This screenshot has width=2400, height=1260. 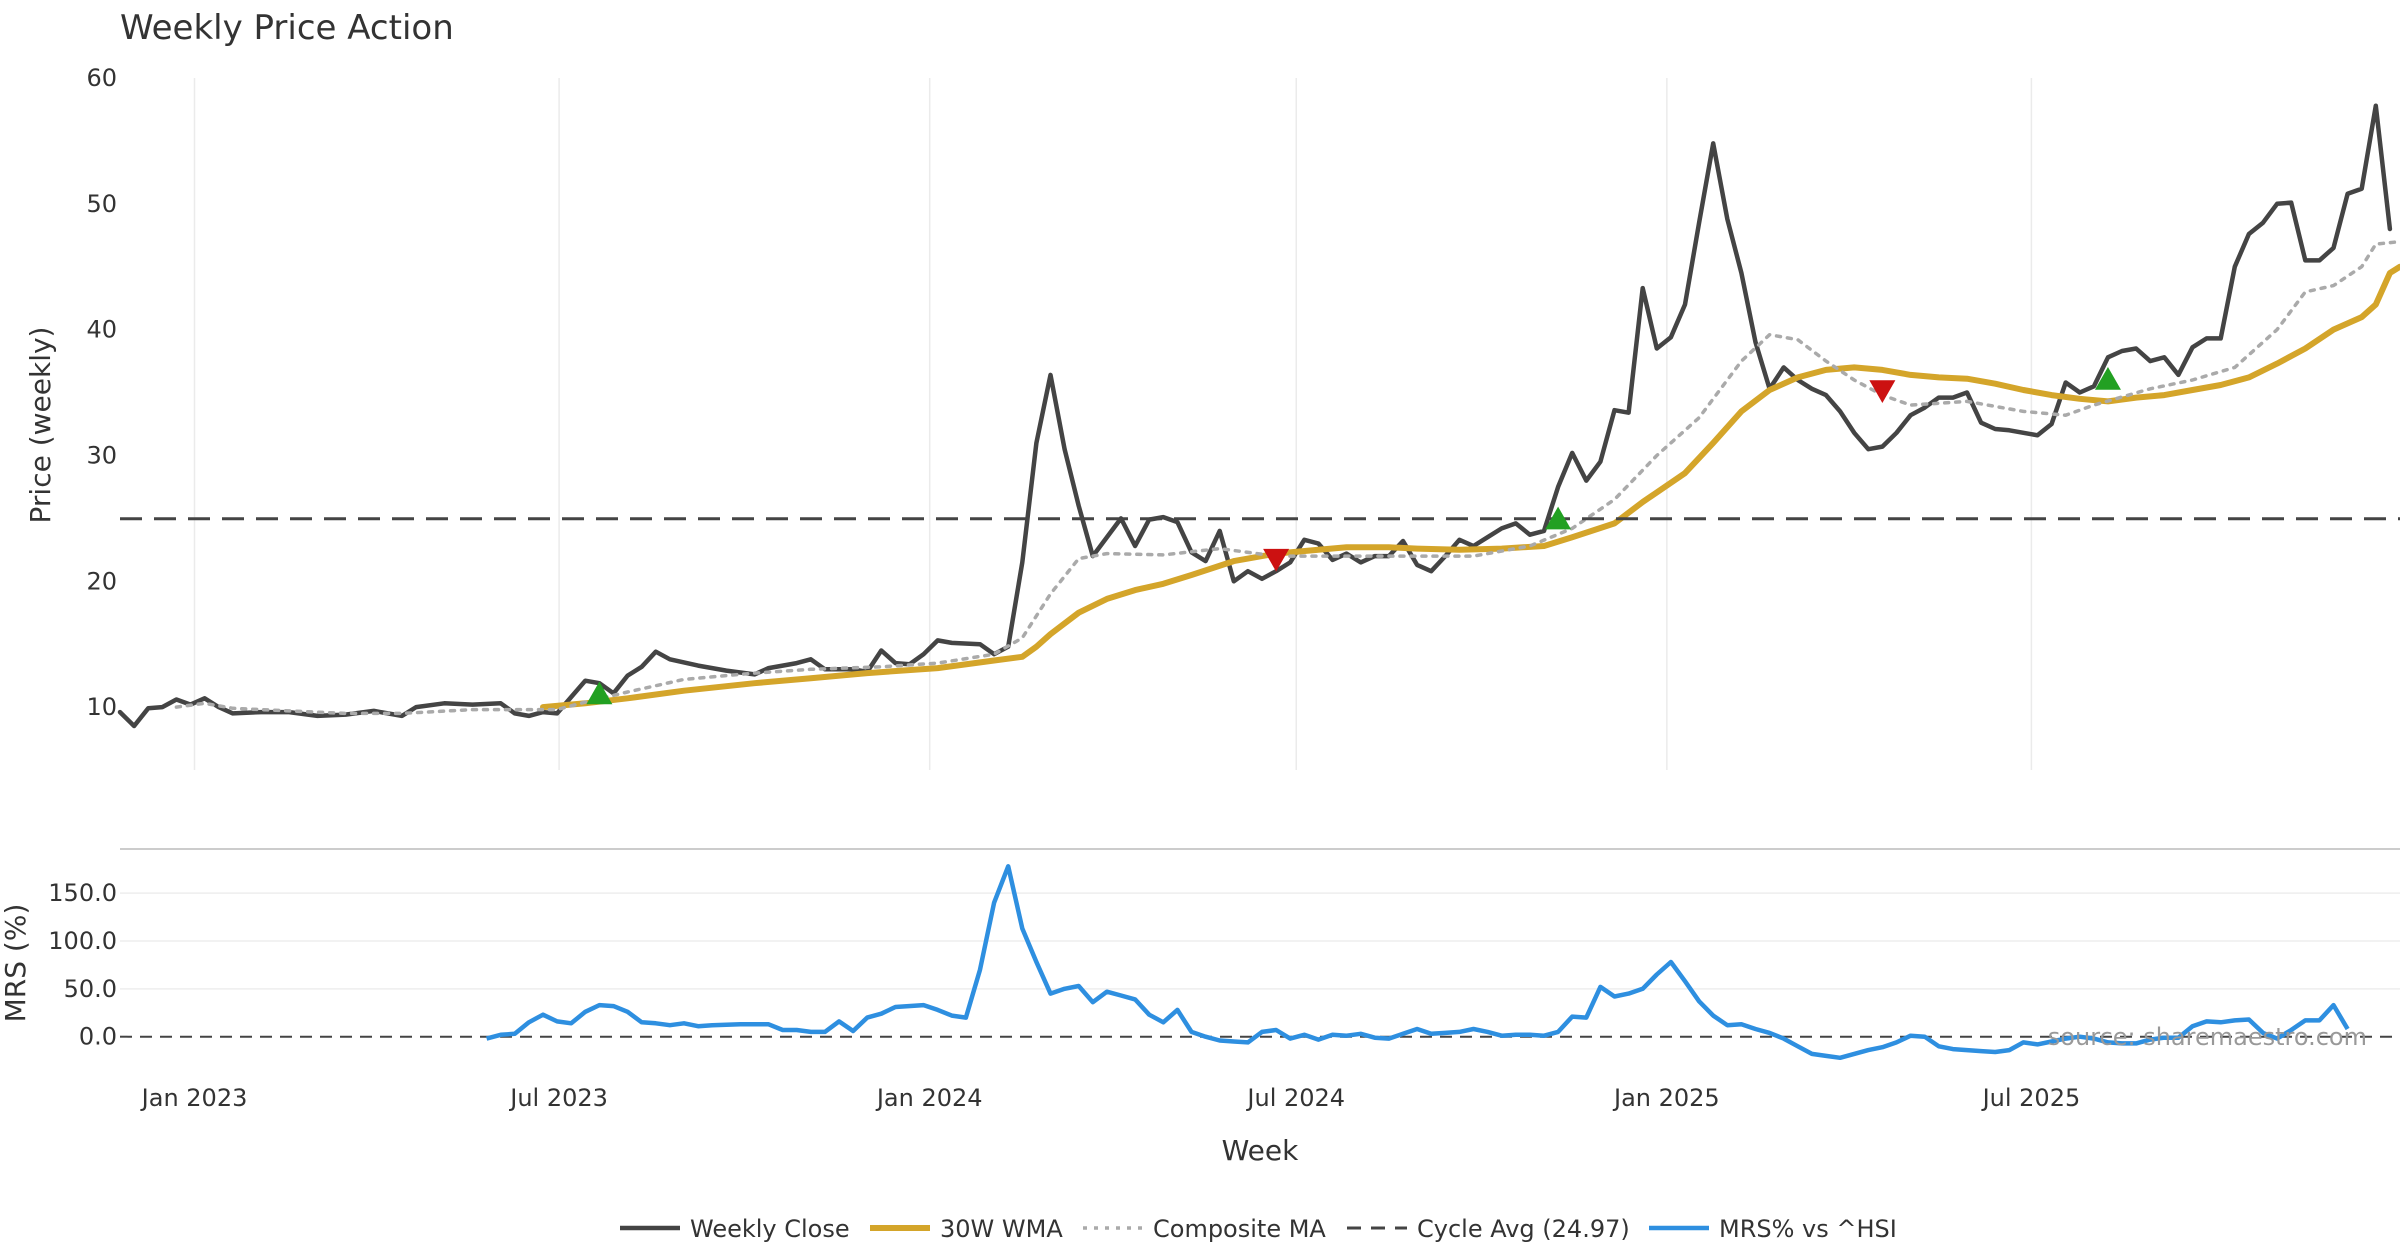 I want to click on legend-label: Weekly Close, so click(x=770, y=1229).